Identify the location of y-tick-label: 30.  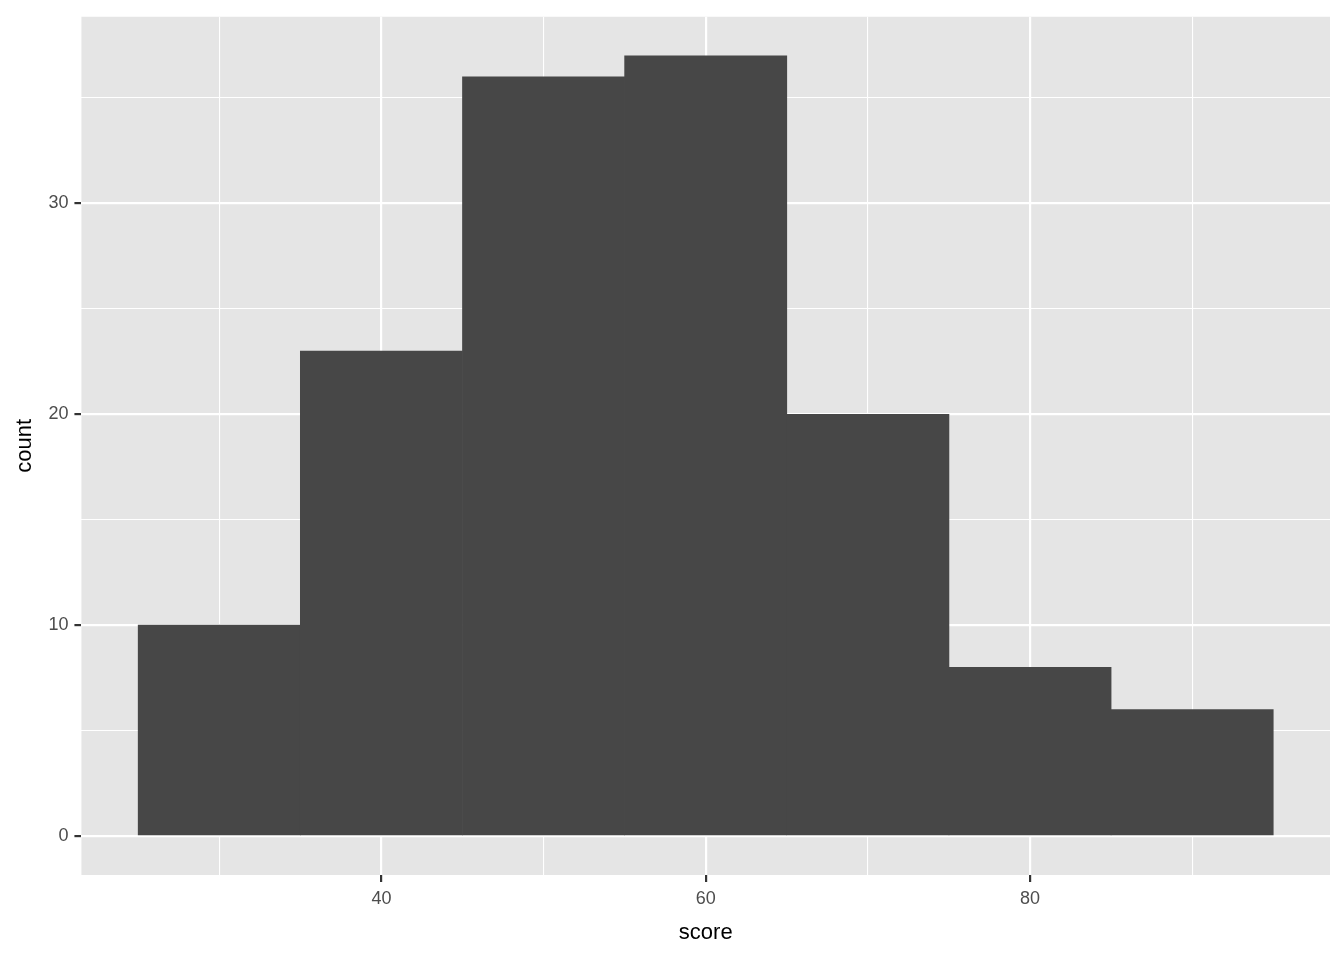
(58, 202).